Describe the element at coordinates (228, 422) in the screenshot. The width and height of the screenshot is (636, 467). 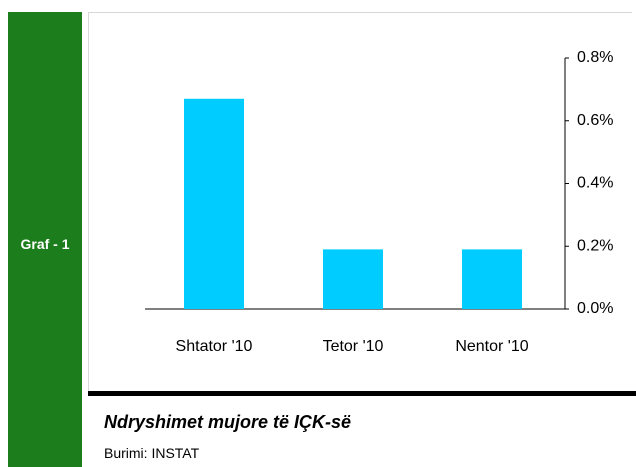
I see `chart-title: Ndryshimet mujore të IÇK-së` at that location.